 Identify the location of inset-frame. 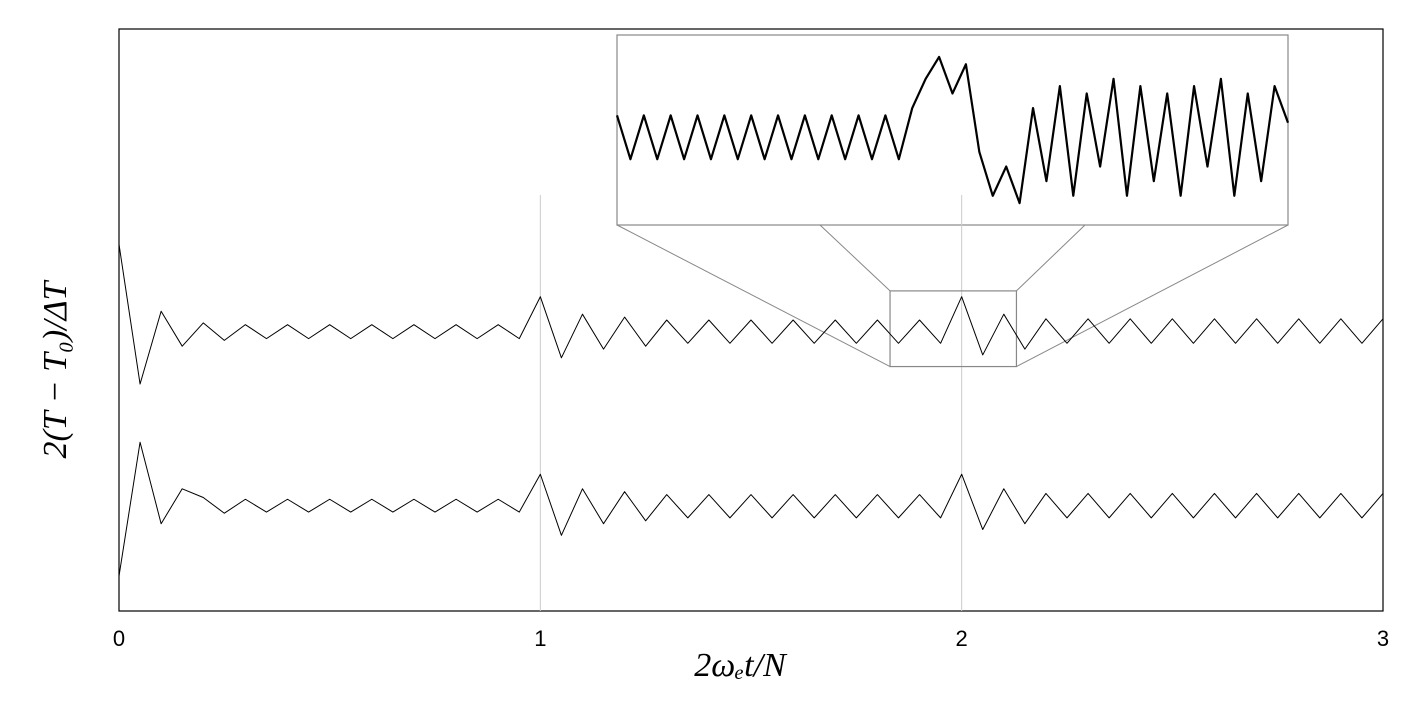
(952, 130).